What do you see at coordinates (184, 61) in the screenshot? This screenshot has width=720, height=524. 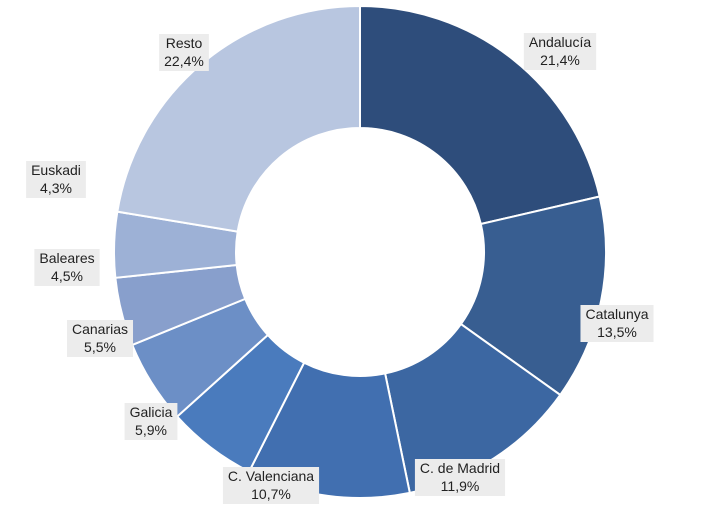 I see `slice-value-label: 22,4%` at bounding box center [184, 61].